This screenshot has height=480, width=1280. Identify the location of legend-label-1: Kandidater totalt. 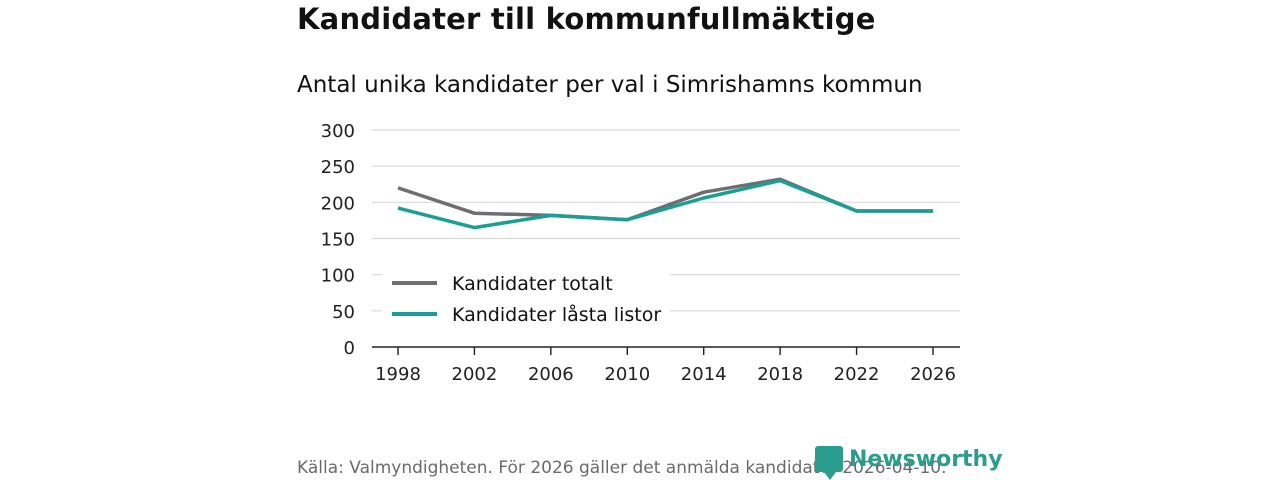
(532, 284).